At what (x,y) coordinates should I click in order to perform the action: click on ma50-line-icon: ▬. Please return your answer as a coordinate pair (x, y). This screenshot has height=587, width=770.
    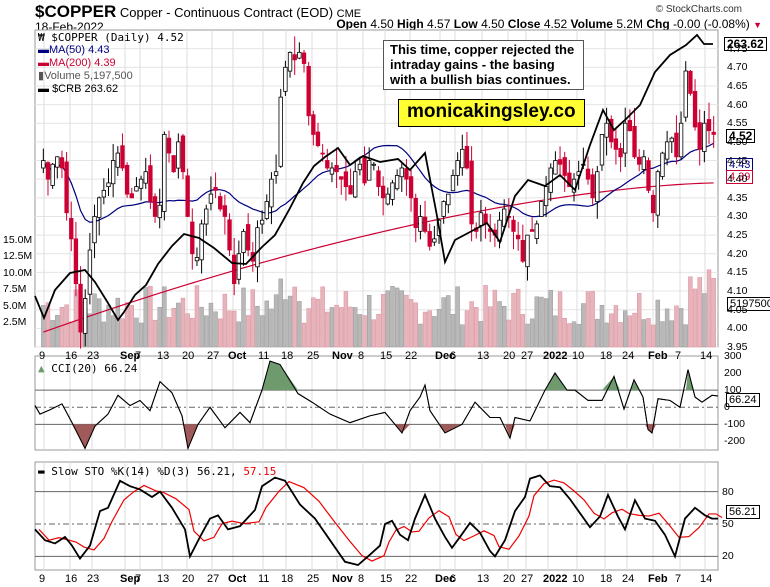
    Looking at the image, I should click on (43, 50).